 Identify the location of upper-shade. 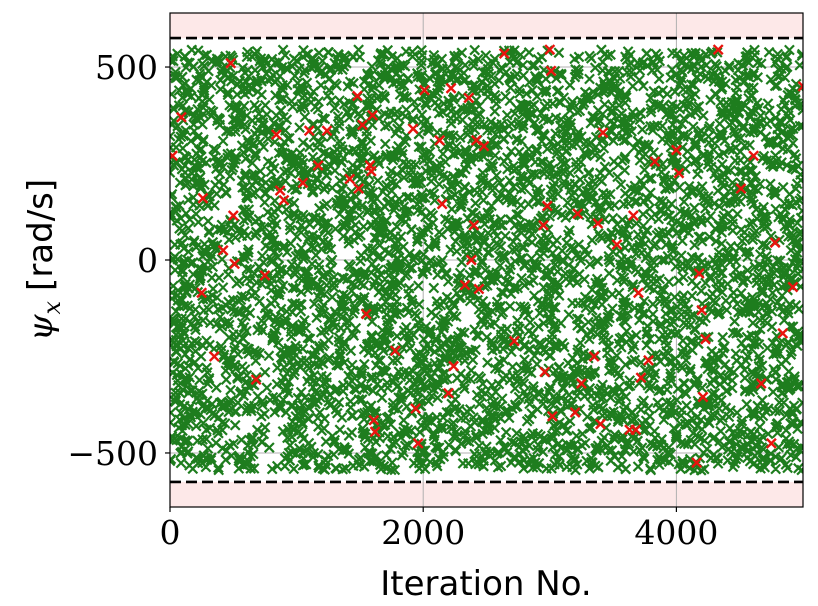
(486, 26).